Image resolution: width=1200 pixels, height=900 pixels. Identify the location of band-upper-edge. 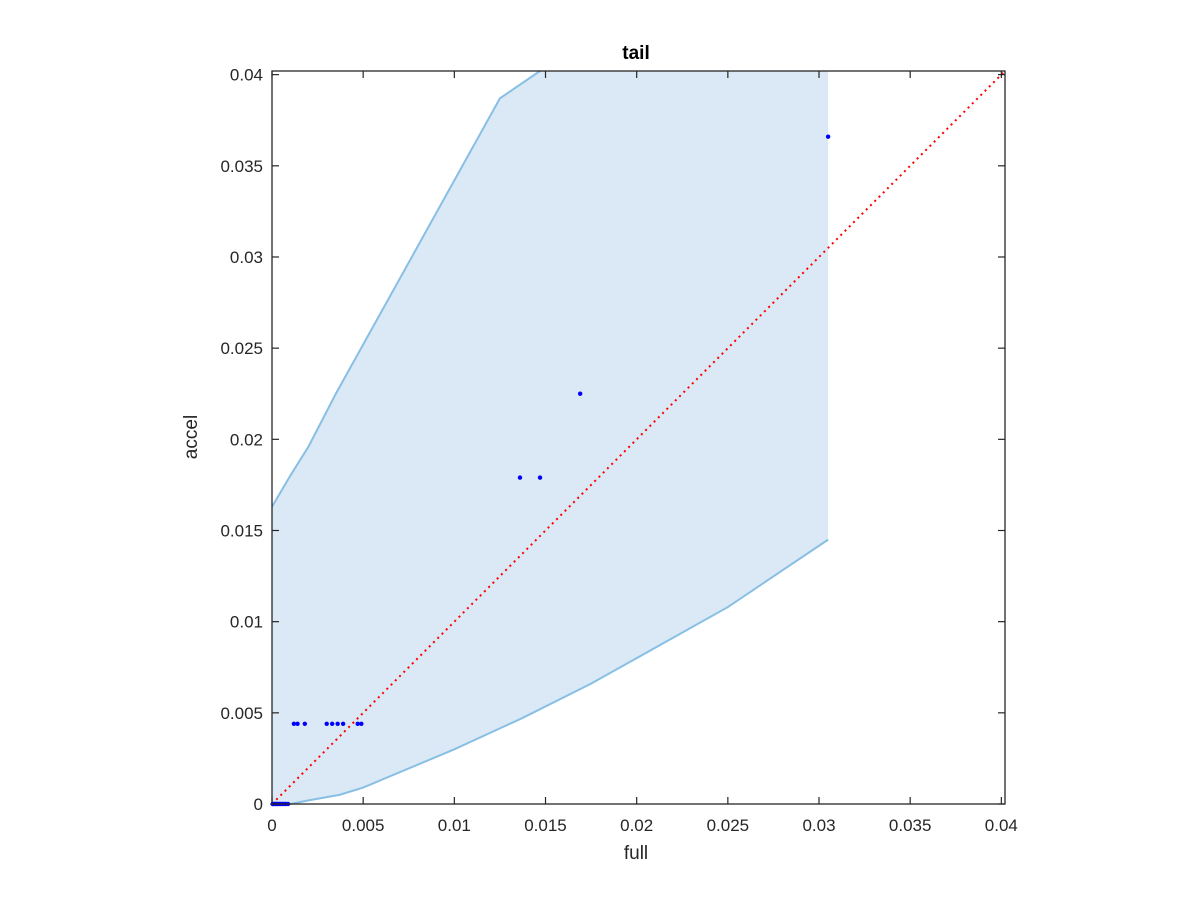
(406, 289).